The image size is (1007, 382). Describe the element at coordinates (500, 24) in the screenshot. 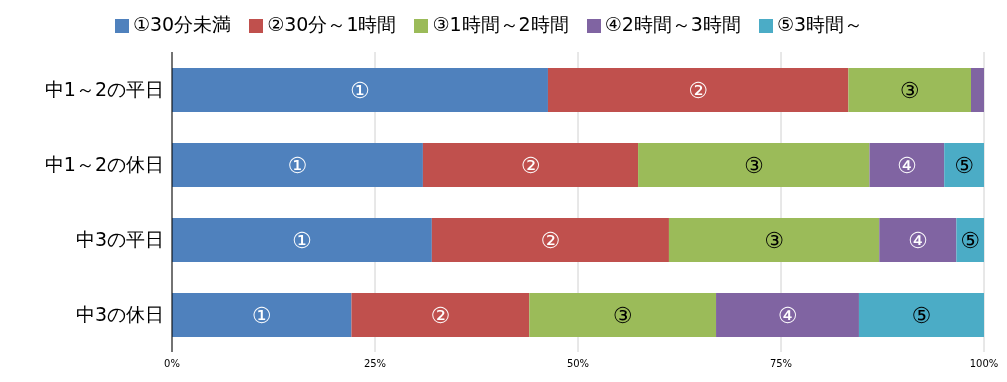

I see `legend-label: ③1時間～2時間` at that location.